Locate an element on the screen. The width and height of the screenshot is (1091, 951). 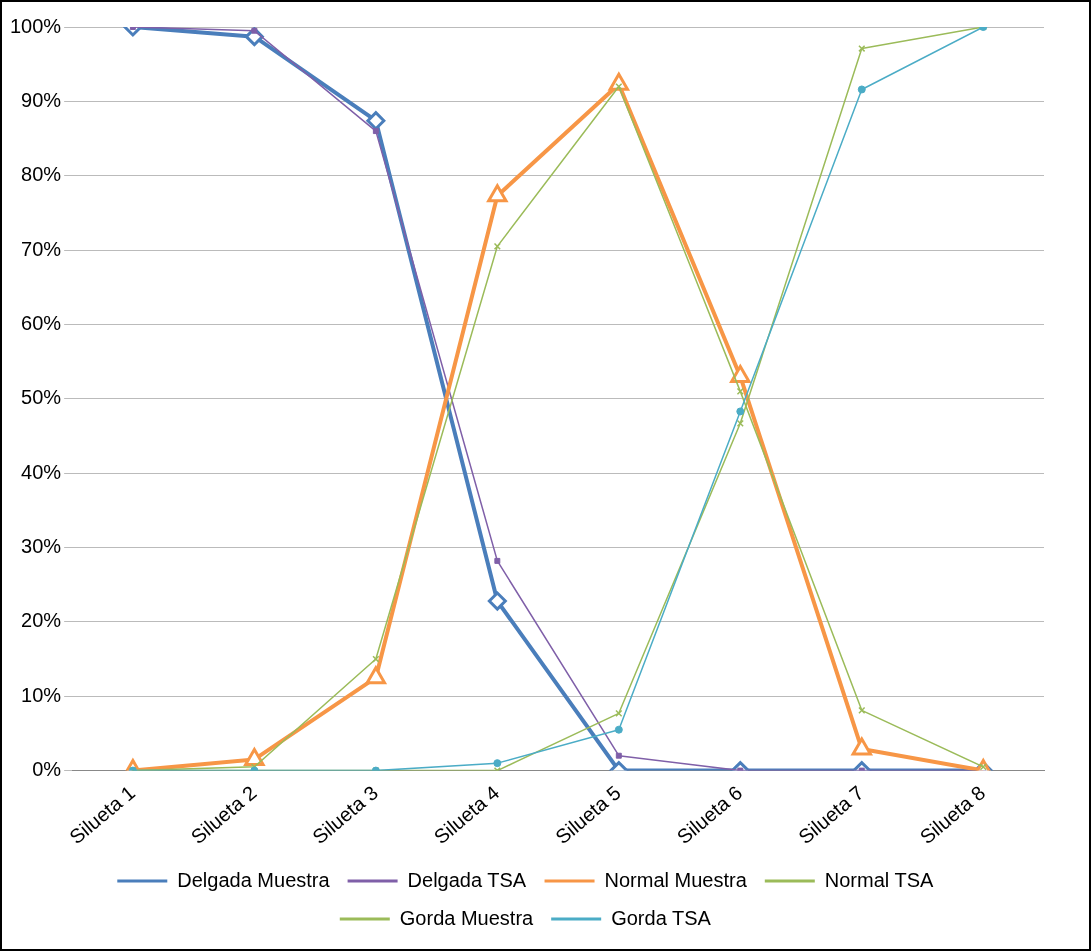
legend-label: Delgada TSA is located at coordinates (467, 879).